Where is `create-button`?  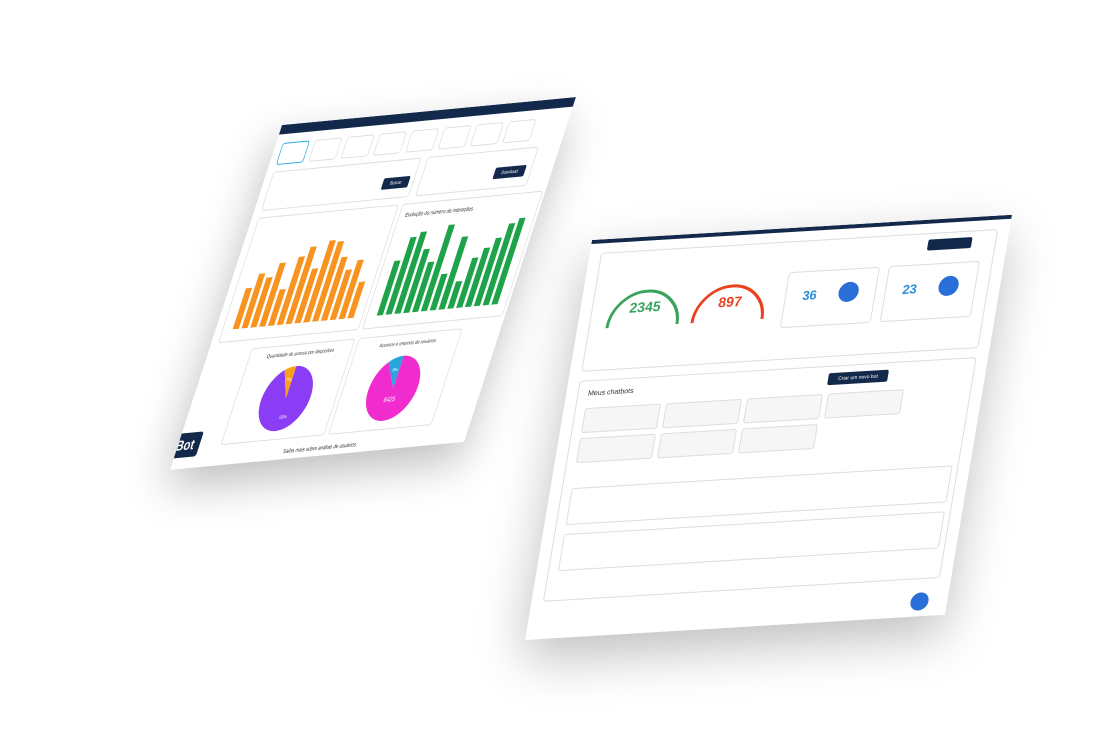 create-button is located at coordinates (858, 377).